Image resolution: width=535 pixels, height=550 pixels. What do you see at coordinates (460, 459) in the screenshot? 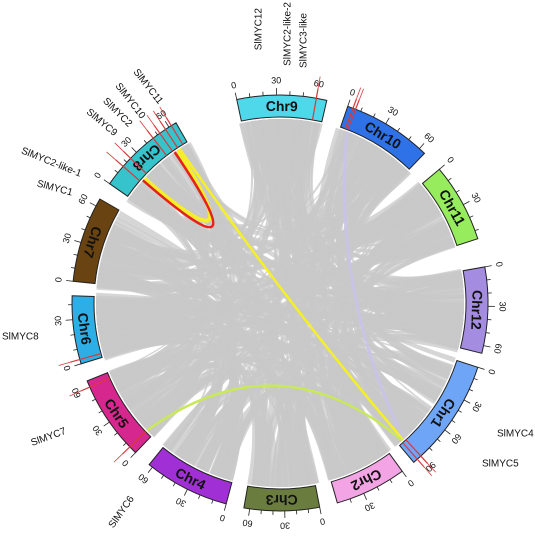
I see `gene-annotation: SlMYC5` at bounding box center [460, 459].